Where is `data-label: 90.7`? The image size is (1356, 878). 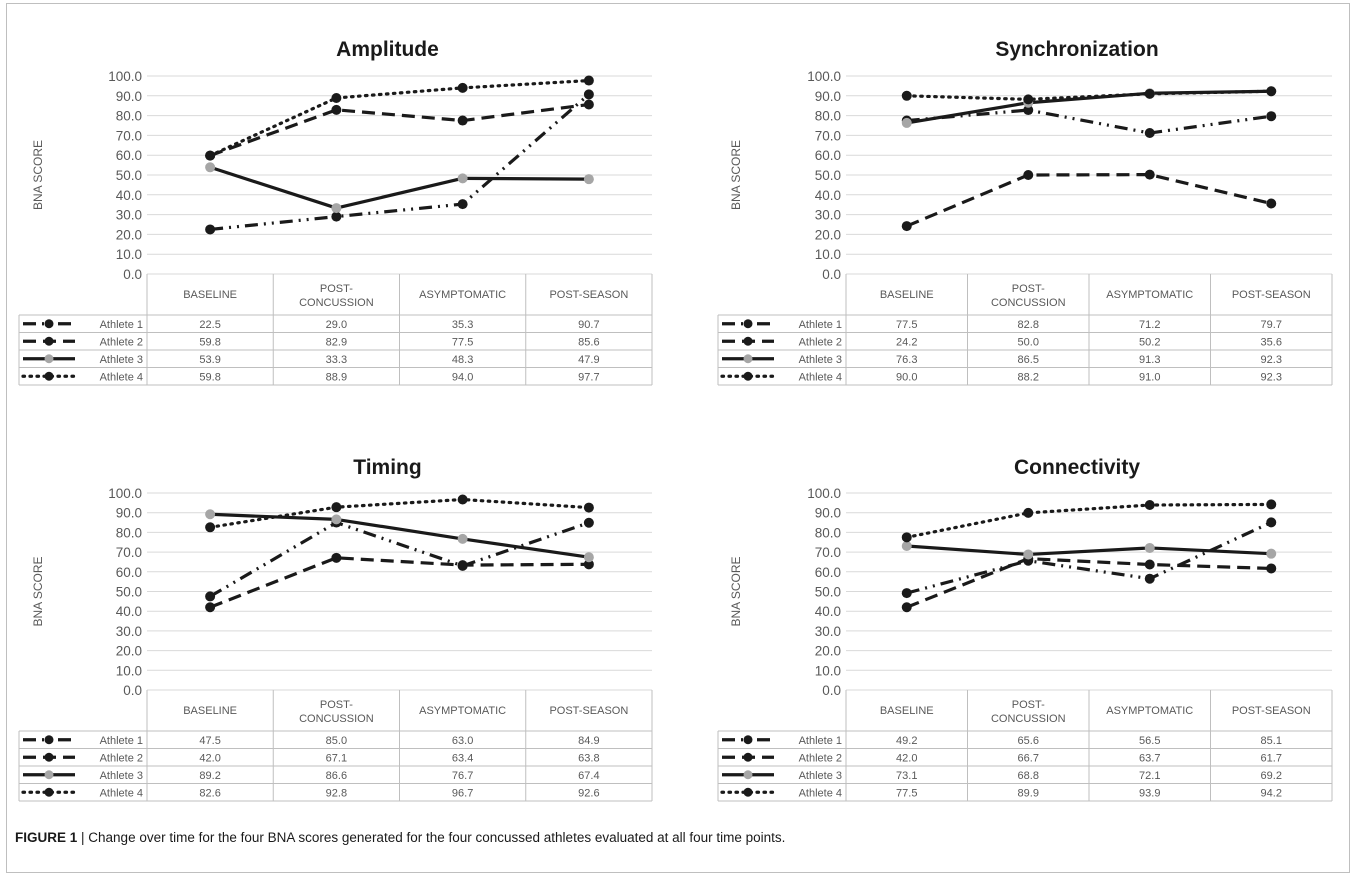 data-label: 90.7 is located at coordinates (588, 325).